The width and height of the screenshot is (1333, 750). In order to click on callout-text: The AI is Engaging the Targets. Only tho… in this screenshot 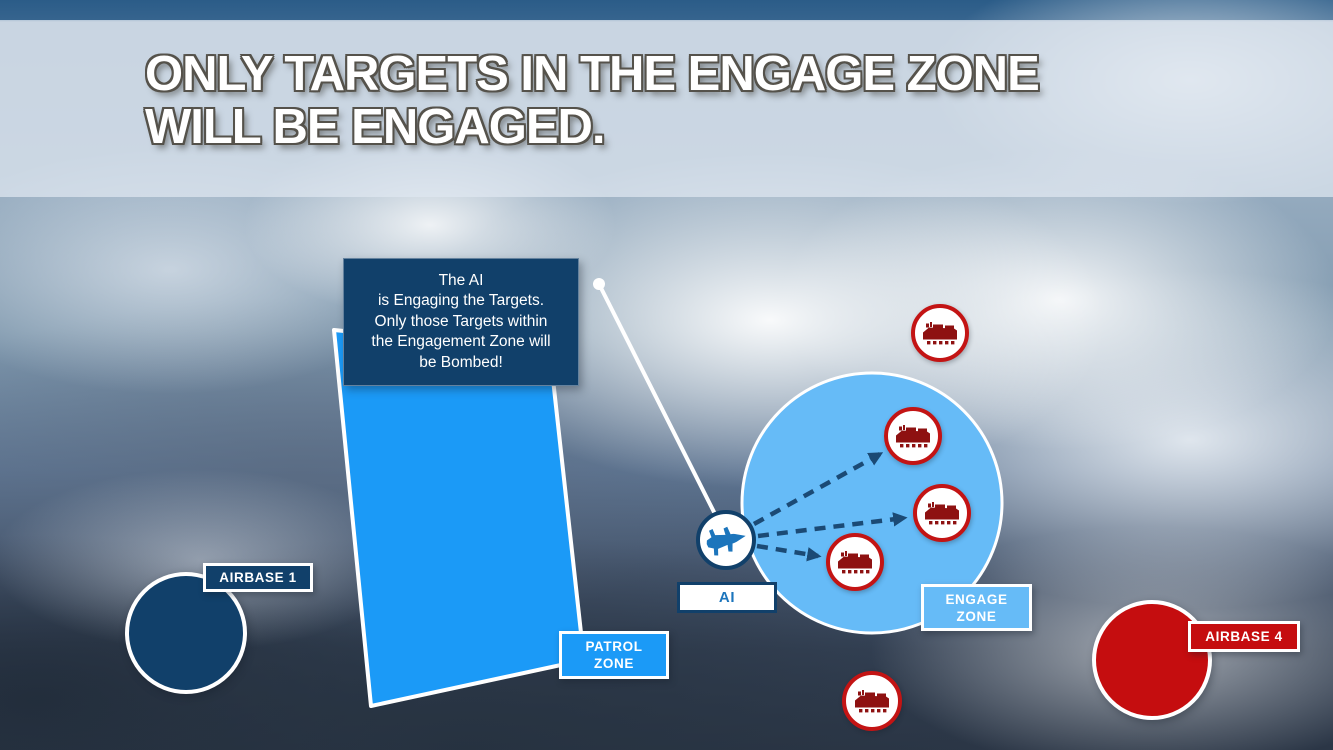, I will do `click(461, 321)`.